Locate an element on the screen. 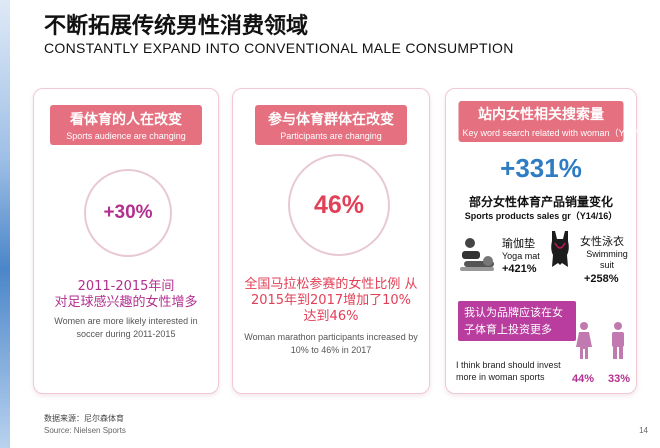  page-title: 不断拓展传统男性消费领域 is located at coordinates (176, 26).